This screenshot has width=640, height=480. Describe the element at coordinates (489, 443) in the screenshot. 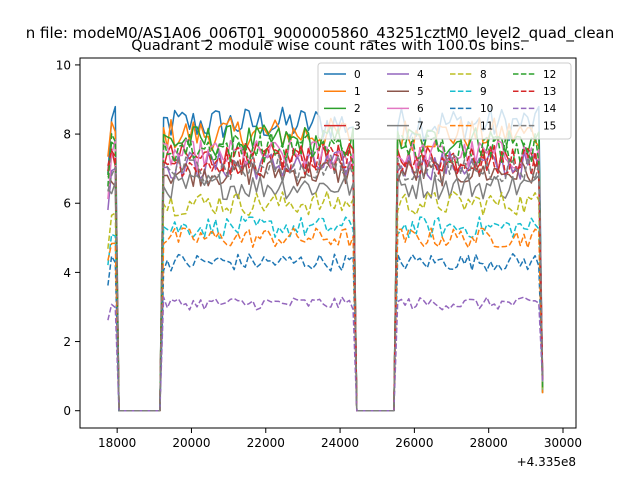

I see `x-tick-label: 28000` at that location.